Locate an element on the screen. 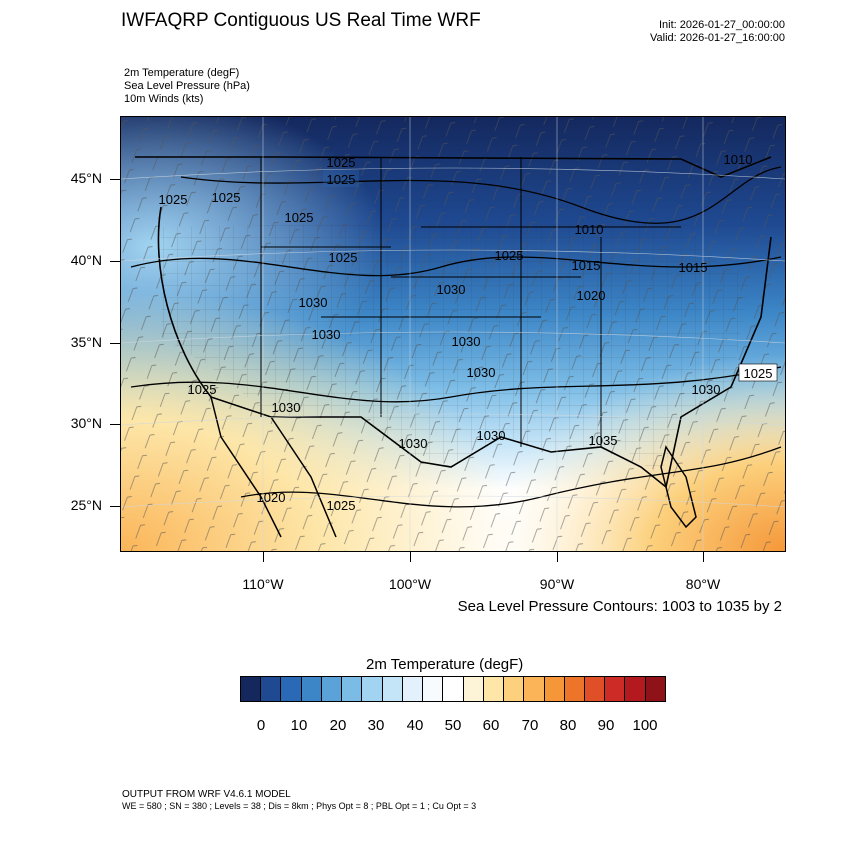 The height and width of the screenshot is (850, 850). lat-label-35n: 35°N is located at coordinates (82, 342).